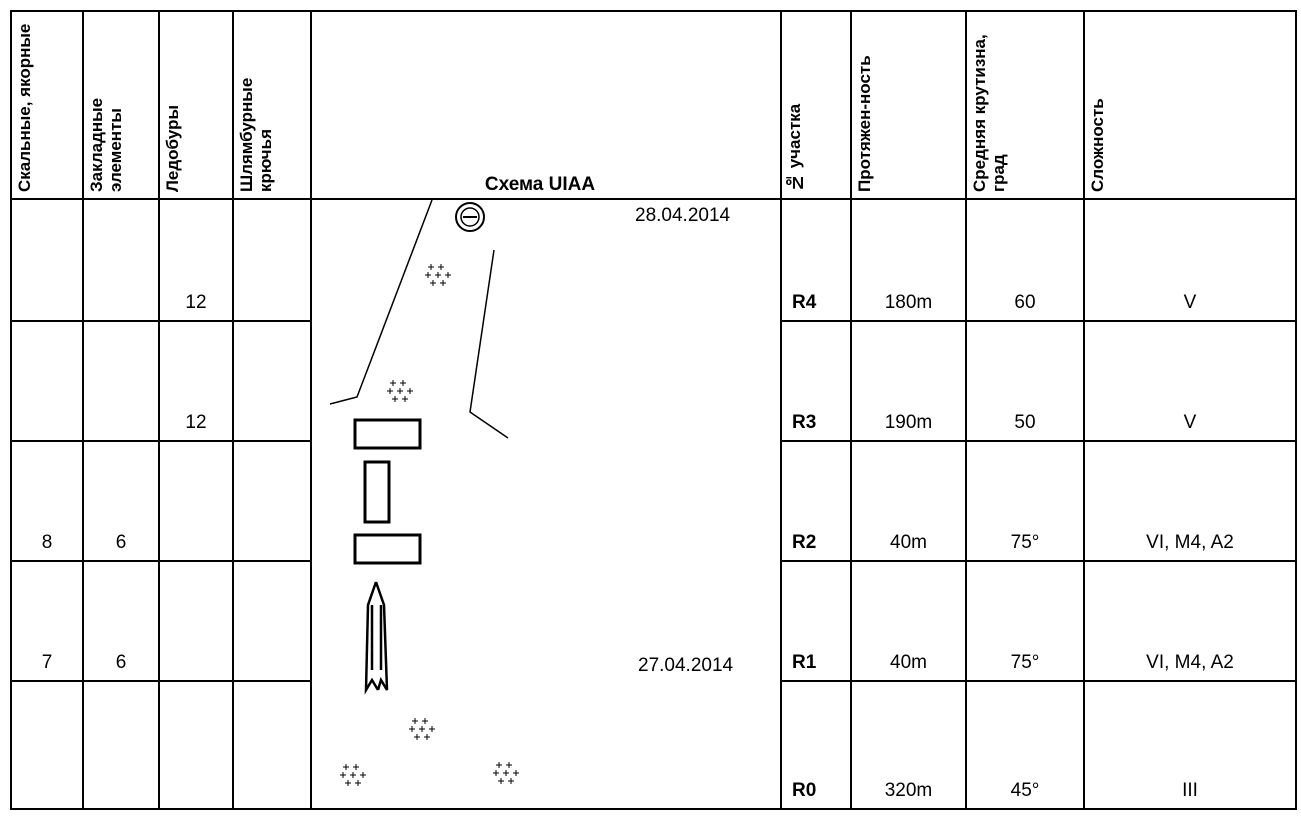  Describe the element at coordinates (686, 665) in the screenshot. I see `date: 27.04.2014` at that location.